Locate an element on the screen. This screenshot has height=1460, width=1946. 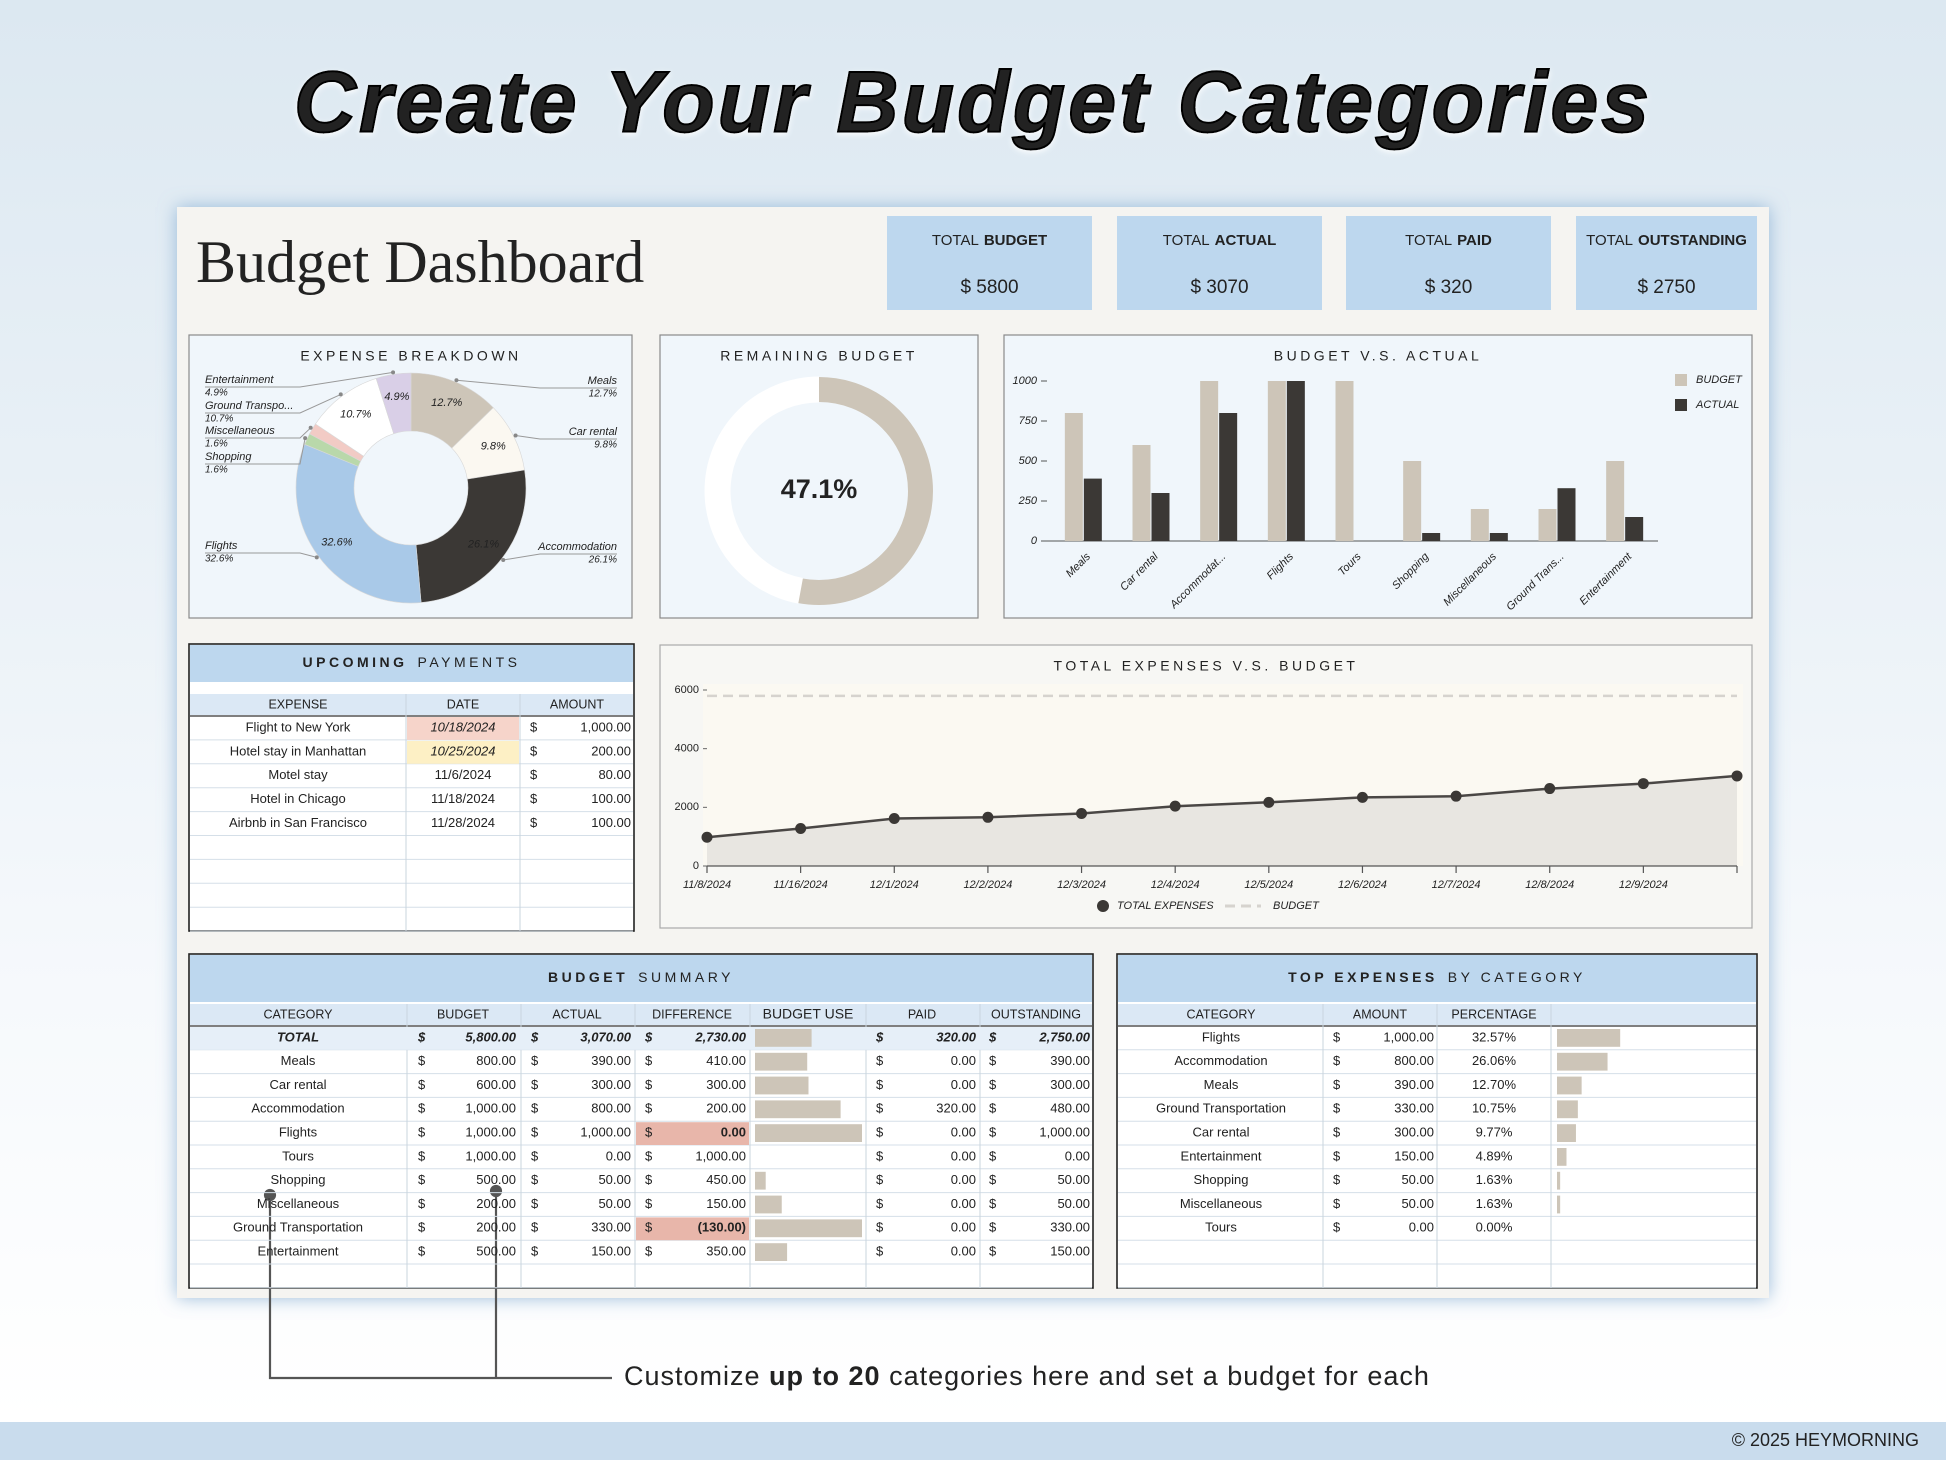
slice-label: 32.6% is located at coordinates (336, 542).